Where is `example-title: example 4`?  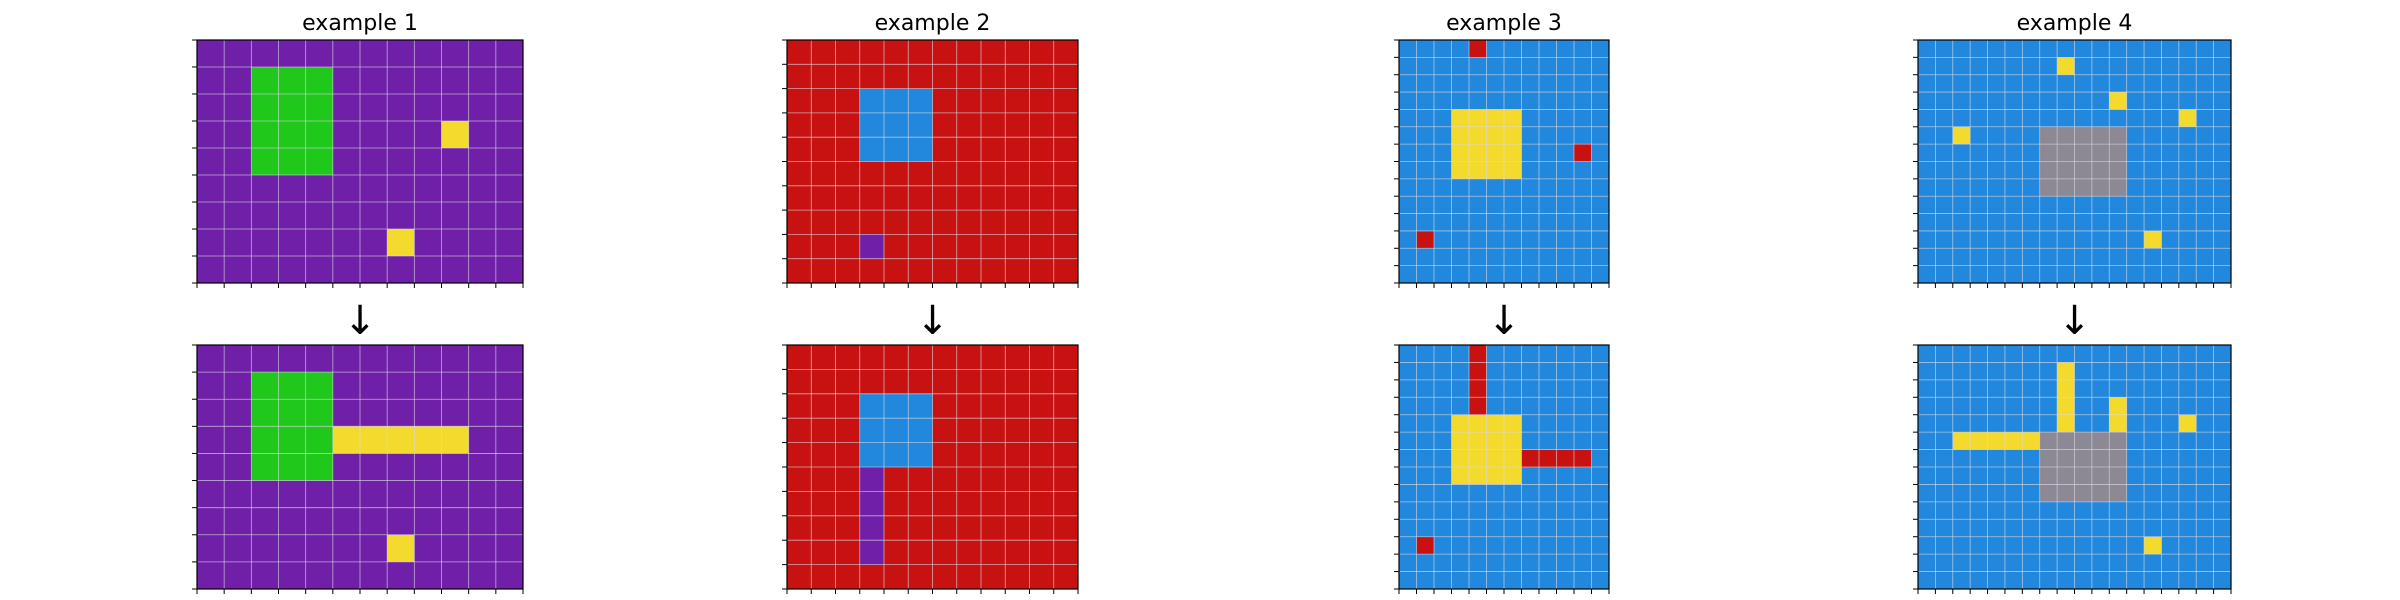
example-title: example 4 is located at coordinates (2075, 23).